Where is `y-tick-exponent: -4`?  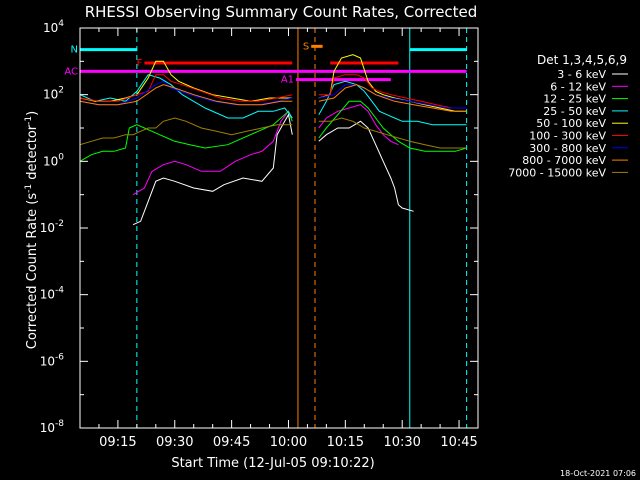
y-tick-exponent: -4 is located at coordinates (59, 291).